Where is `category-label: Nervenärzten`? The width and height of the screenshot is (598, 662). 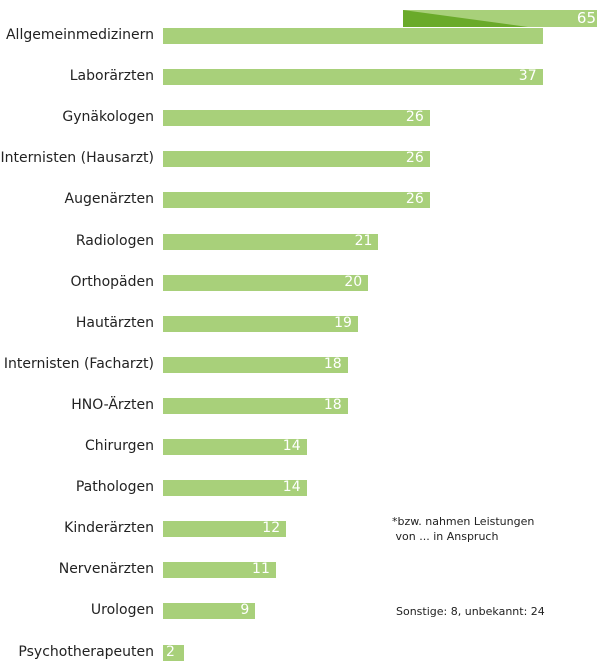 category-label: Nervenärzten is located at coordinates (106, 569).